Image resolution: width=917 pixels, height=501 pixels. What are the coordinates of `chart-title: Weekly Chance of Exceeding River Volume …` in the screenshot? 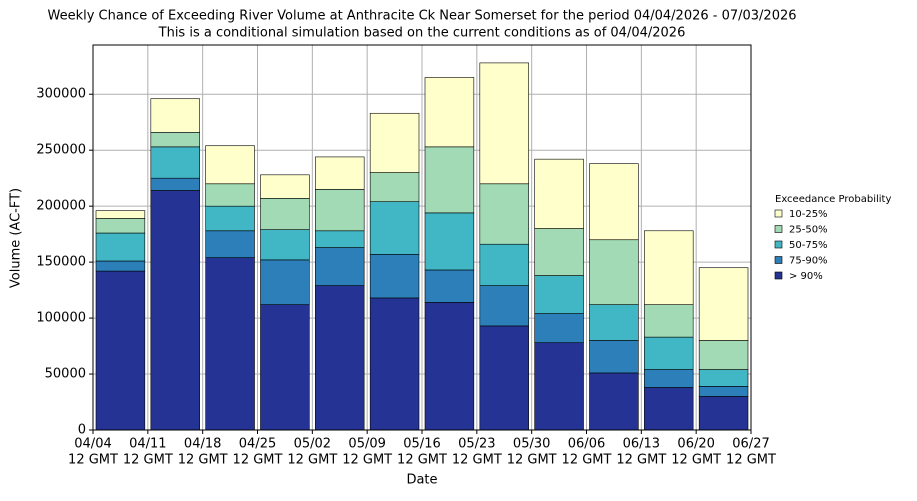 It's located at (421, 16).